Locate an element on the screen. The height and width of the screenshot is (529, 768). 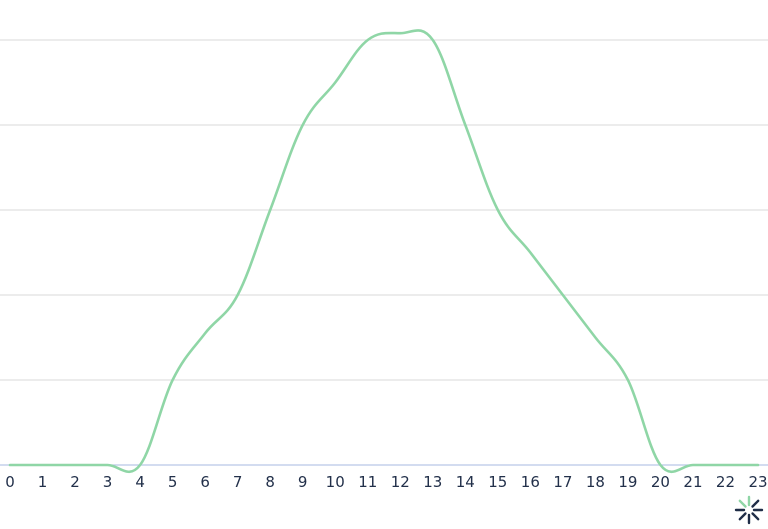
x-tick-label-22: 22 is located at coordinates (725, 482).